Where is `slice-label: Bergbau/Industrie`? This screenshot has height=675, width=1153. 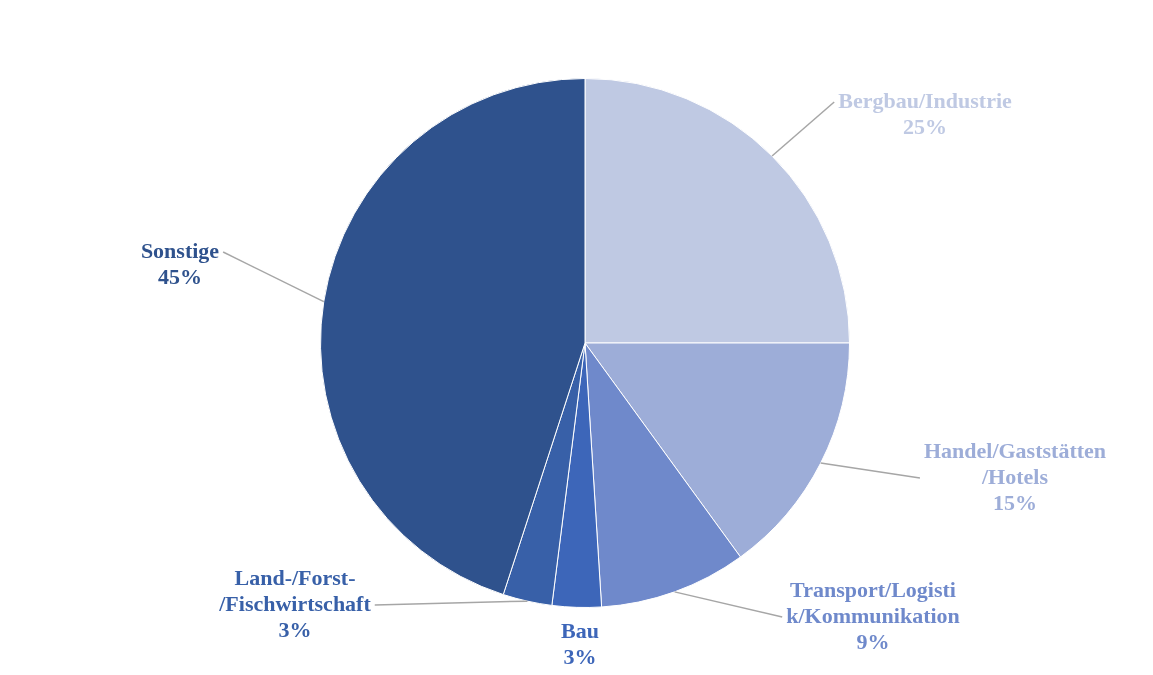
slice-label: Bergbau/Industrie is located at coordinates (925, 100).